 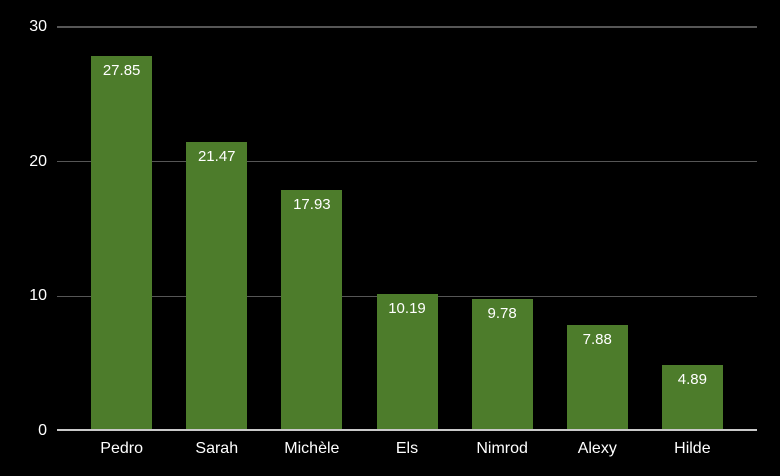 What do you see at coordinates (38, 296) in the screenshot?
I see `y-tick-label: 10` at bounding box center [38, 296].